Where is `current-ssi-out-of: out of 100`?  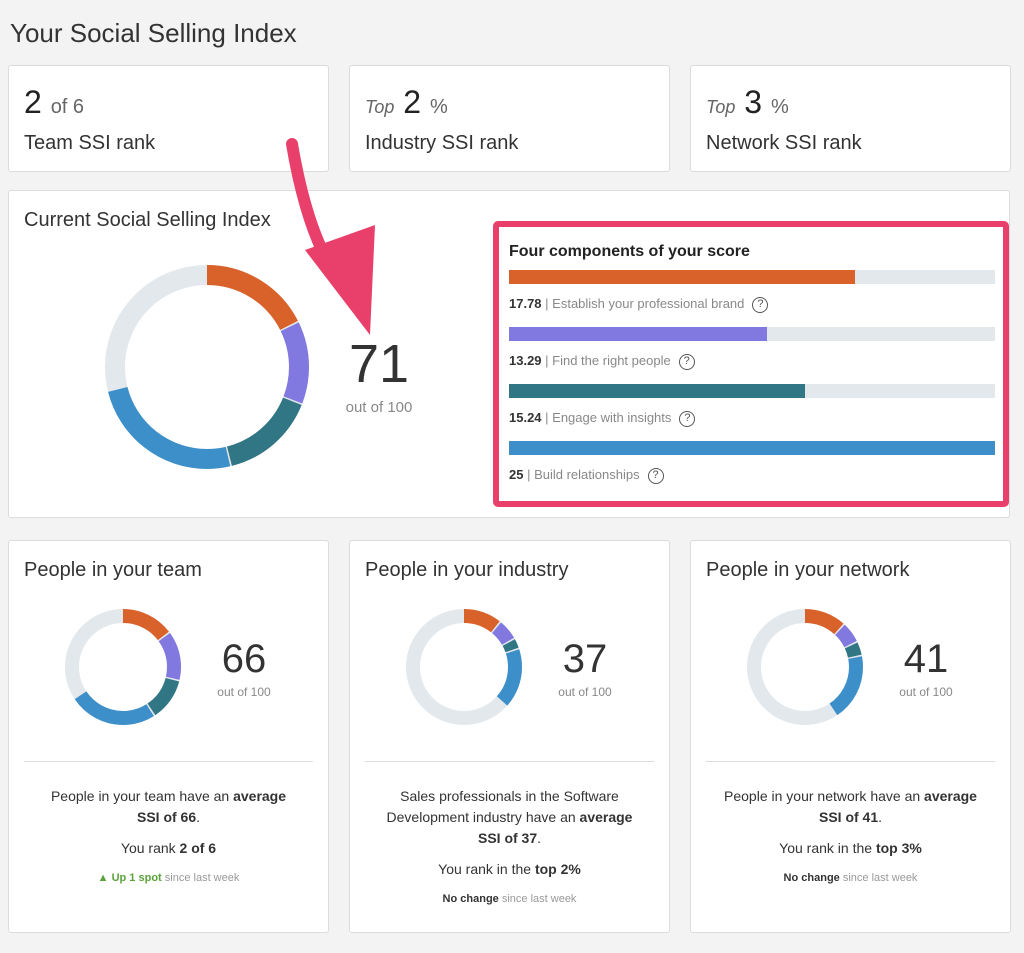
current-ssi-out-of: out of 100 is located at coordinates (379, 407).